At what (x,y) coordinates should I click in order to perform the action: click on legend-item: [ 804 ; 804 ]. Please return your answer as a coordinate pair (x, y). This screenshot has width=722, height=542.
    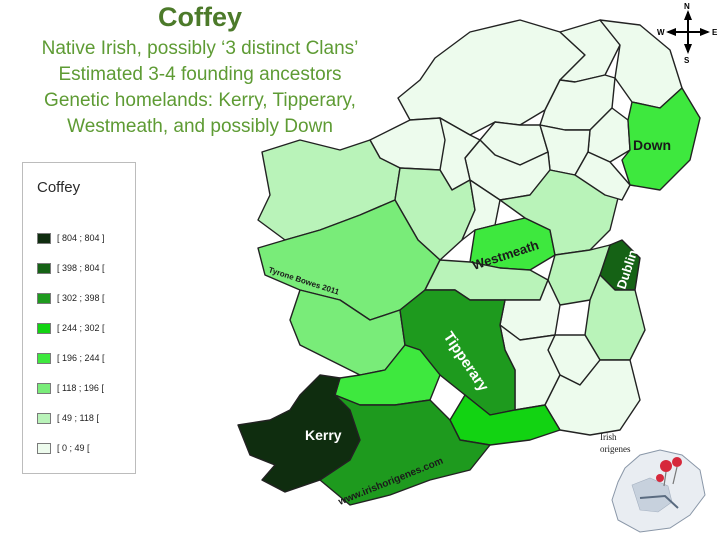
    Looking at the image, I should click on (71, 238).